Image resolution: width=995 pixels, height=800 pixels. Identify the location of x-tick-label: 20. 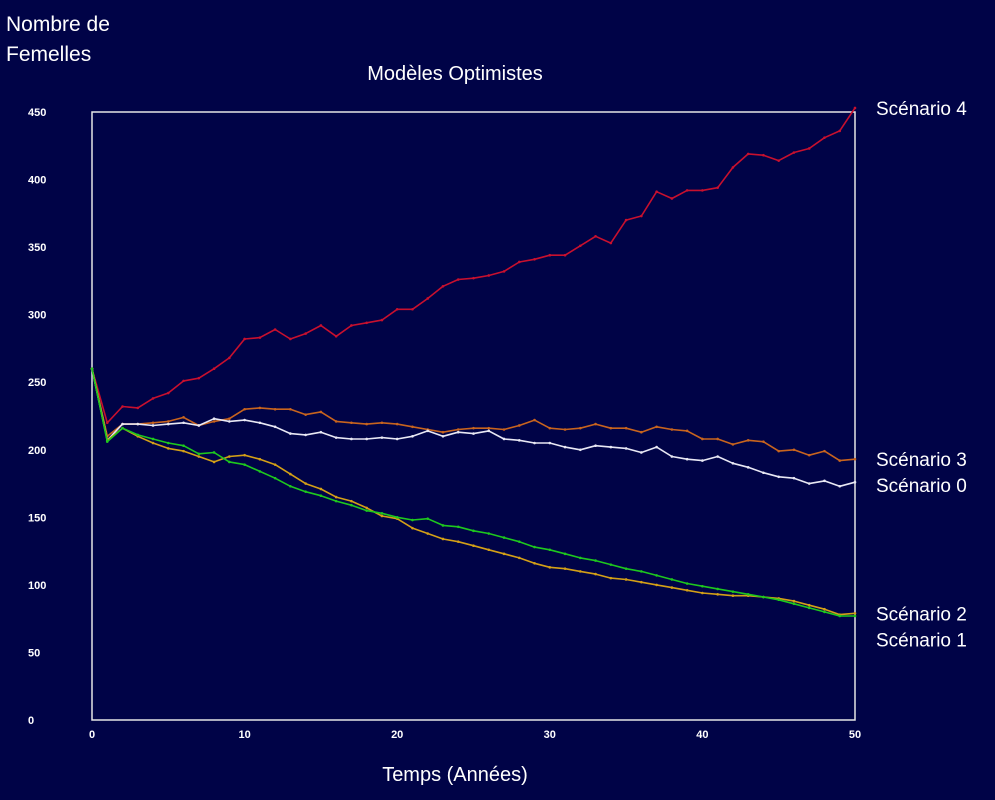
(397, 735).